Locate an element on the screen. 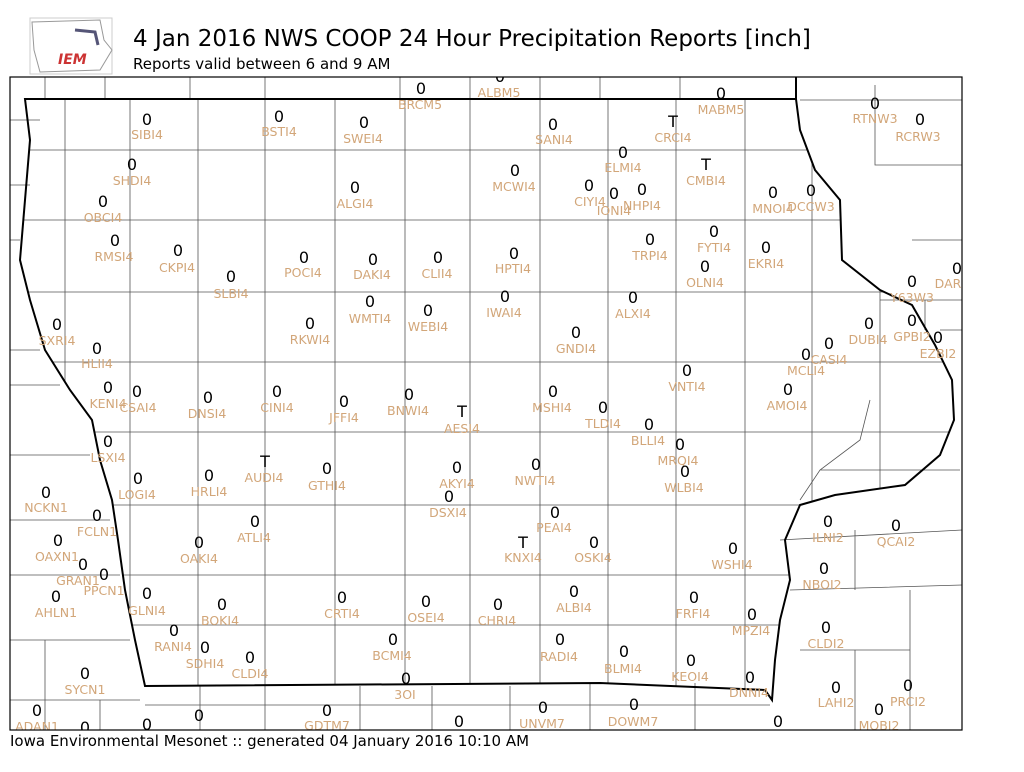 The height and width of the screenshot is (772, 1024). logo-icon is located at coordinates (87, 37).